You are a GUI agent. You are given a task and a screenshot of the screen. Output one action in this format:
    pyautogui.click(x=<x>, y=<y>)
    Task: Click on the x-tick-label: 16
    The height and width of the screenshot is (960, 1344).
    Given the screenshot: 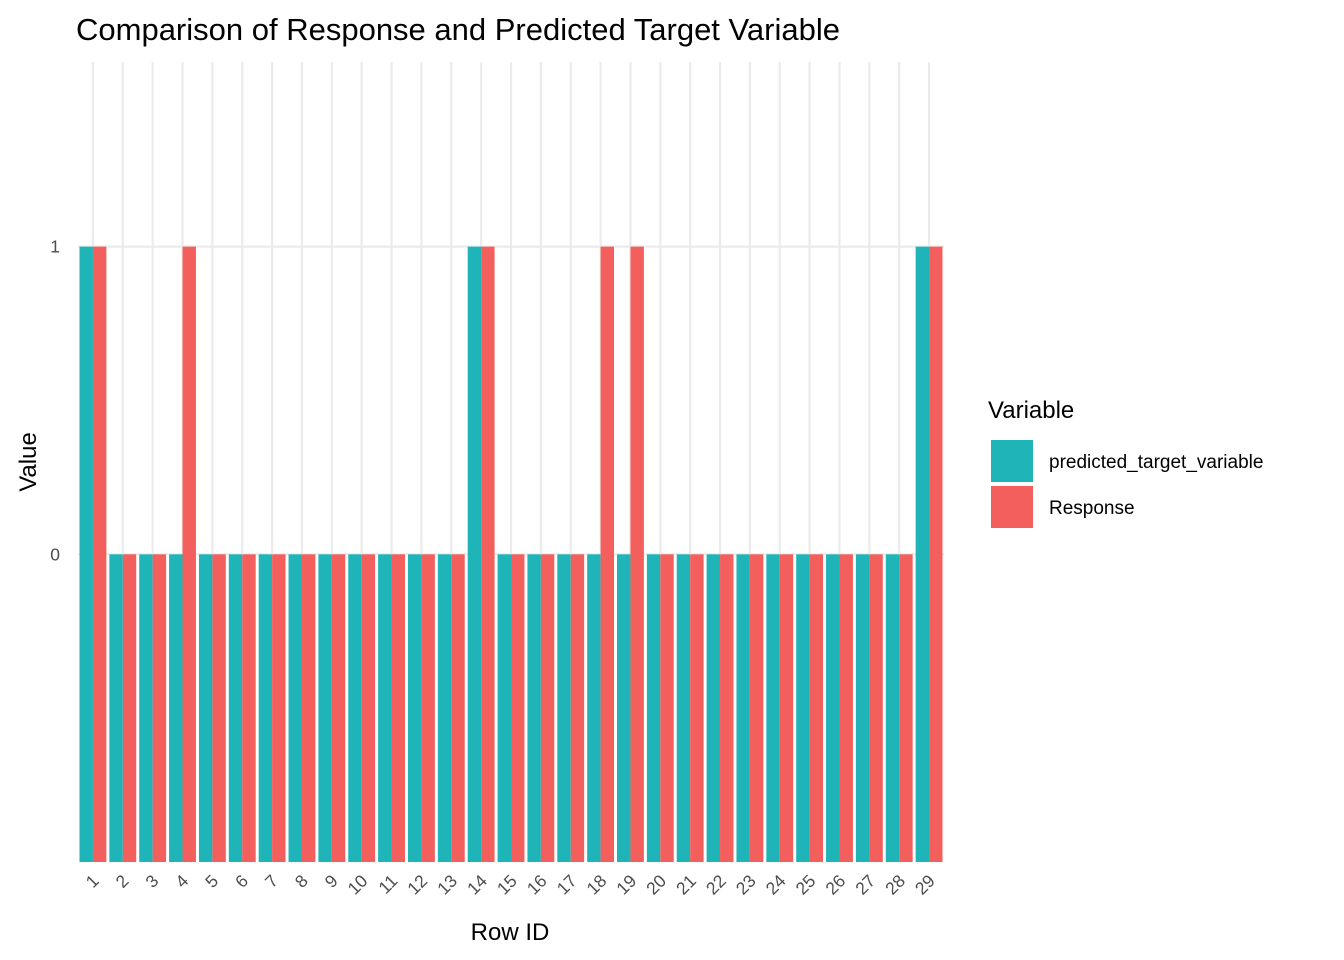 What is the action you would take?
    pyautogui.click(x=537, y=885)
    